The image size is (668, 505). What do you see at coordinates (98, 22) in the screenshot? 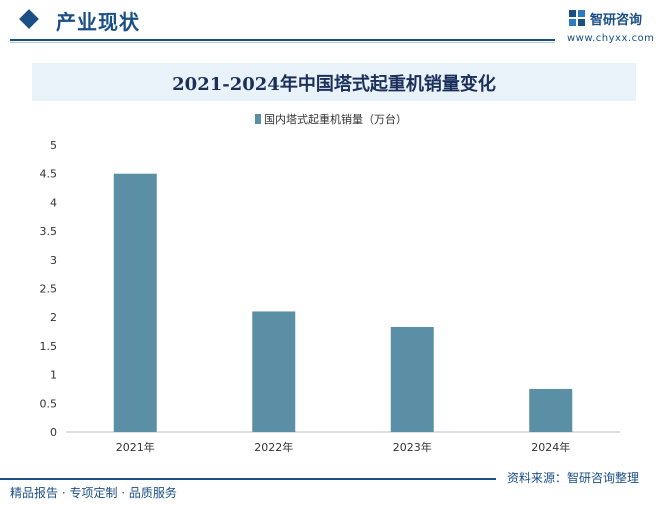
I see `section-title: 产业现状` at bounding box center [98, 22].